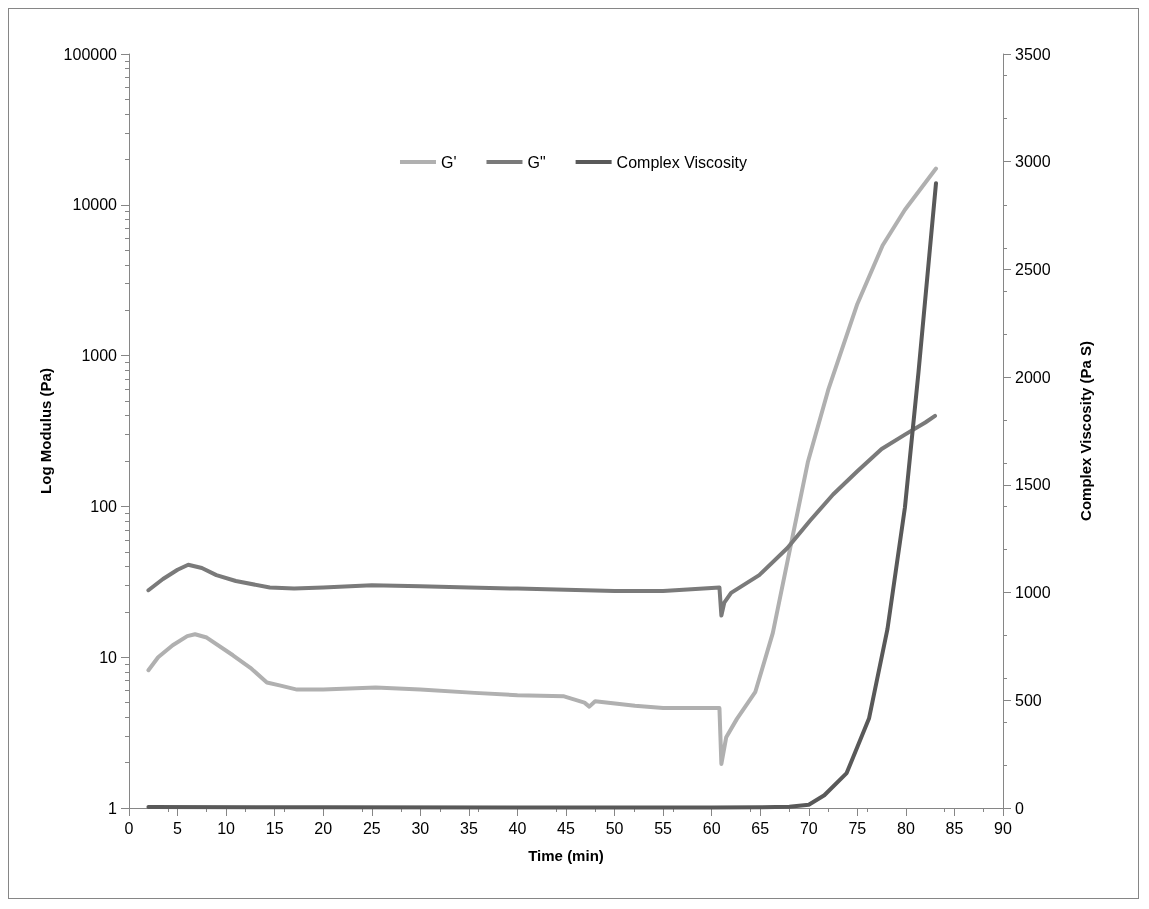 The height and width of the screenshot is (909, 1149). What do you see at coordinates (1028, 700) in the screenshot?
I see `y2-tick-label: 500` at bounding box center [1028, 700].